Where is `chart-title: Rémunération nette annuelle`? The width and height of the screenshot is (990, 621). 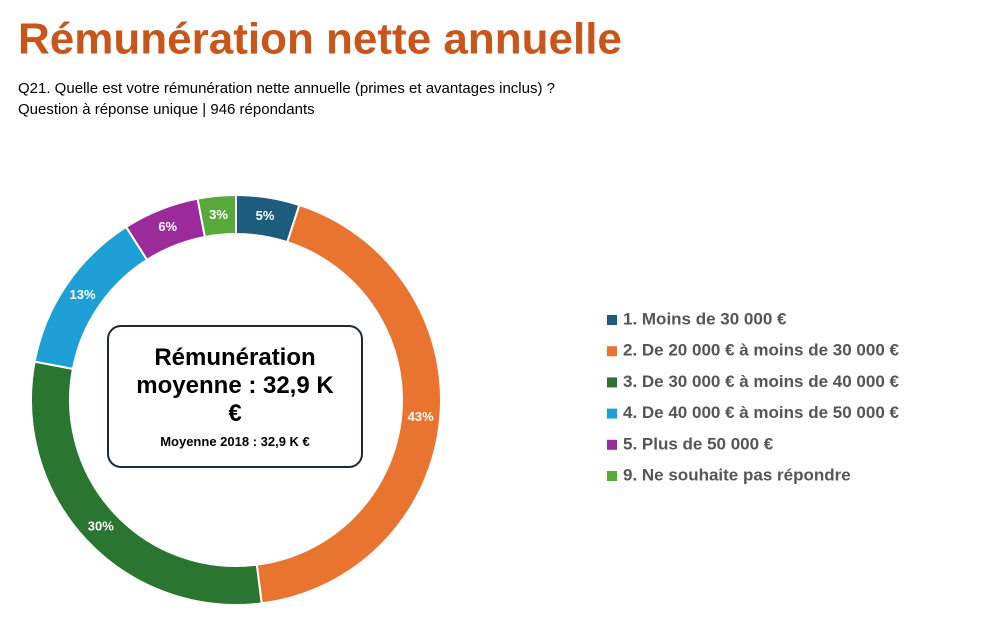
chart-title: Rémunération nette annuelle is located at coordinates (320, 39).